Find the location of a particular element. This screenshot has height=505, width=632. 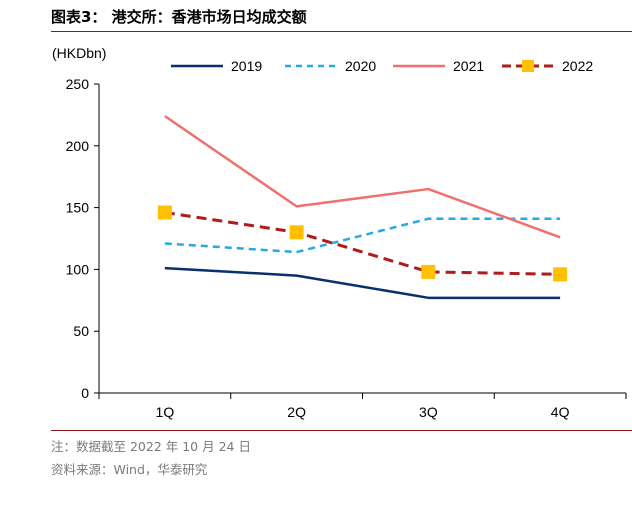

legend-label-2019: 2019 is located at coordinates (246, 66).